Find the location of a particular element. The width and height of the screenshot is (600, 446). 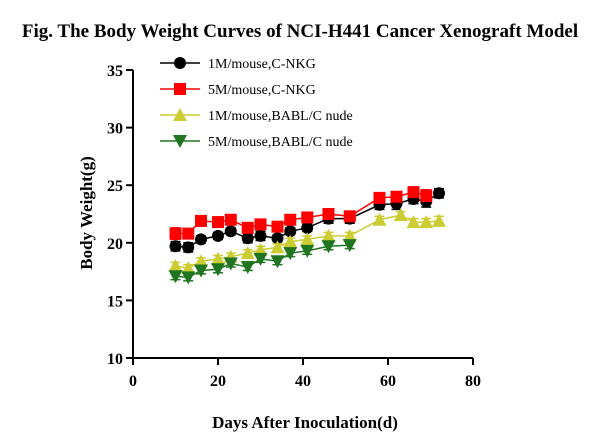

x-tick-label: 60 is located at coordinates (388, 381).